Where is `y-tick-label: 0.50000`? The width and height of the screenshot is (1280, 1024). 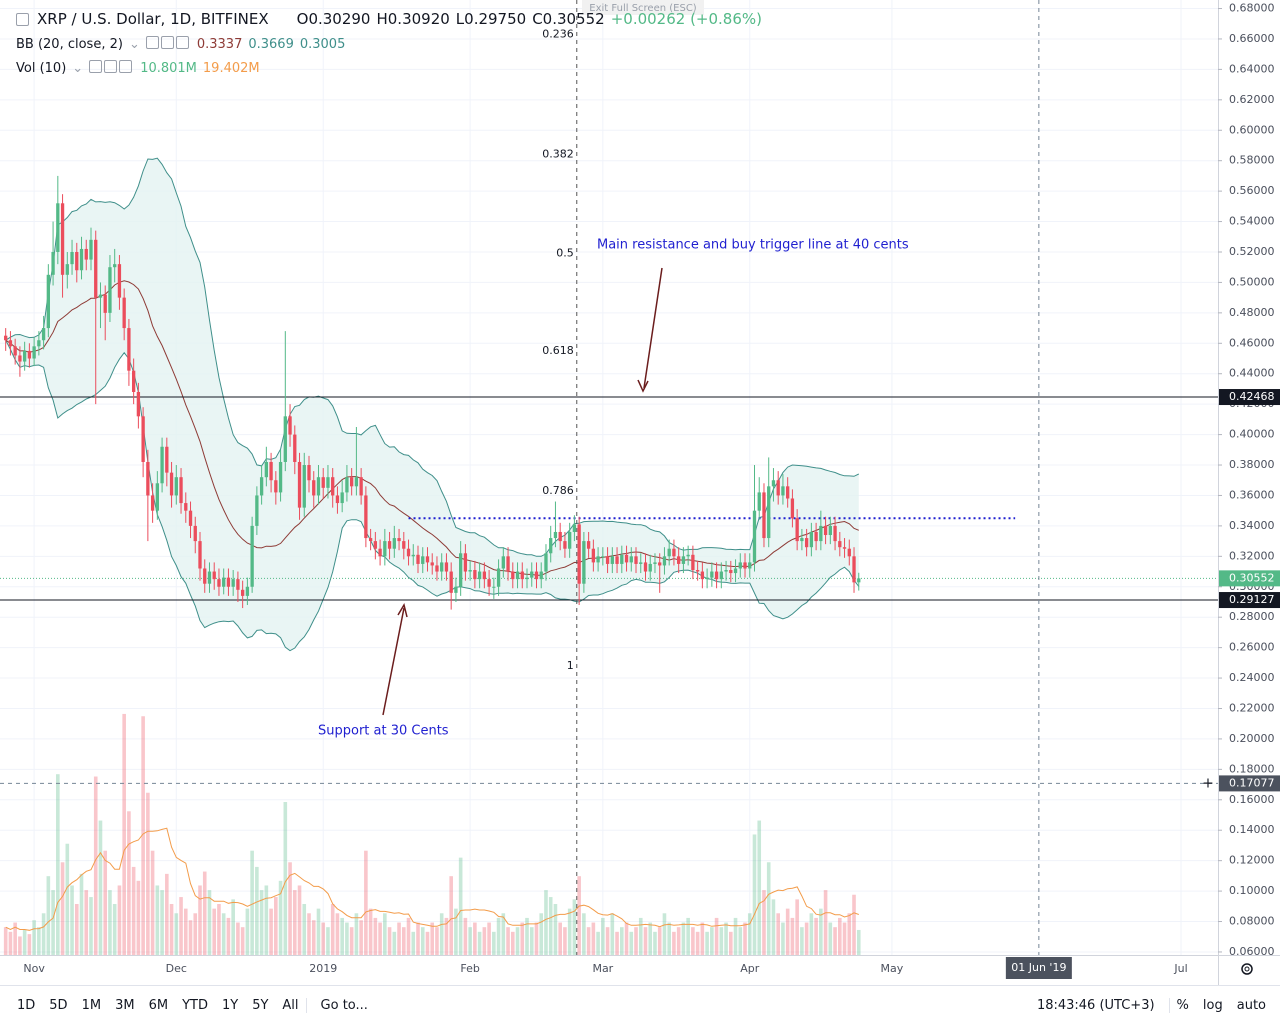 y-tick-label: 0.50000 is located at coordinates (1252, 281).